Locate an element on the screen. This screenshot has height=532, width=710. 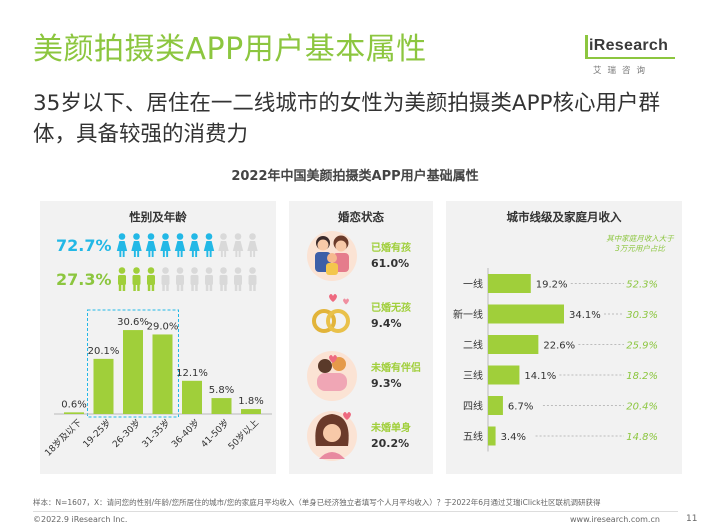
single-woman-icon is located at coordinates (332, 436).